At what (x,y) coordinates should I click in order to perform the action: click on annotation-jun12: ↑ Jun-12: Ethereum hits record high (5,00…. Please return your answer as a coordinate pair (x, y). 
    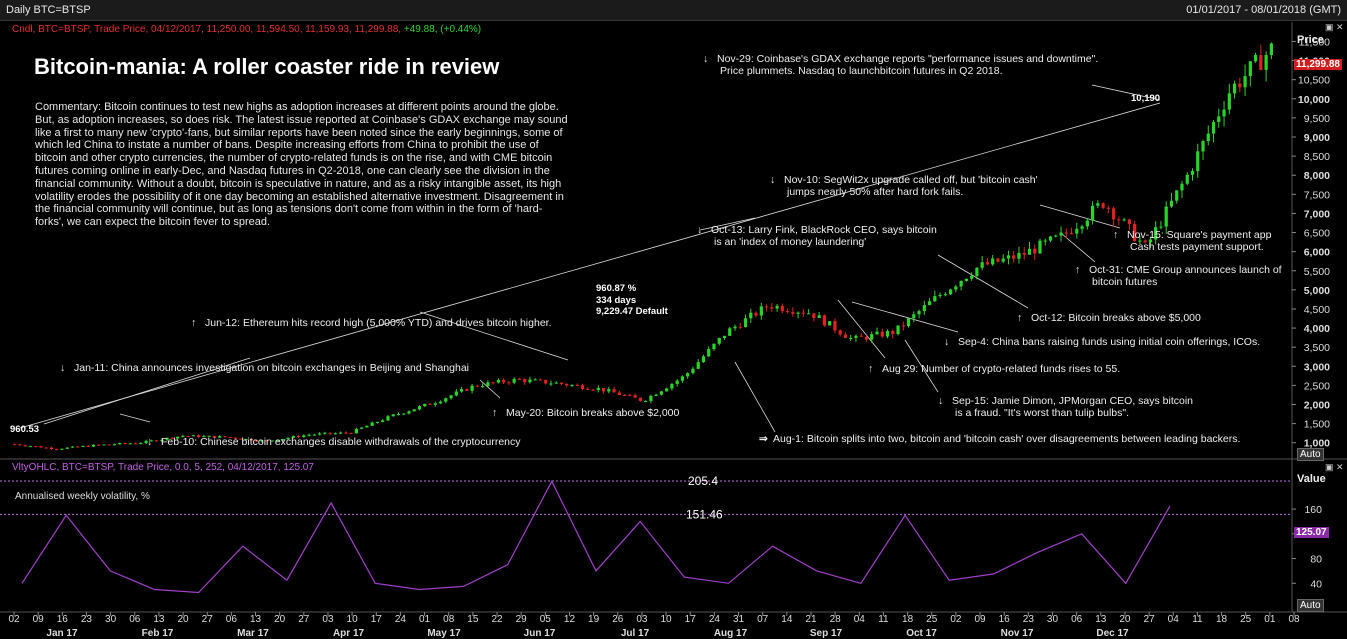
    Looking at the image, I should click on (371, 323).